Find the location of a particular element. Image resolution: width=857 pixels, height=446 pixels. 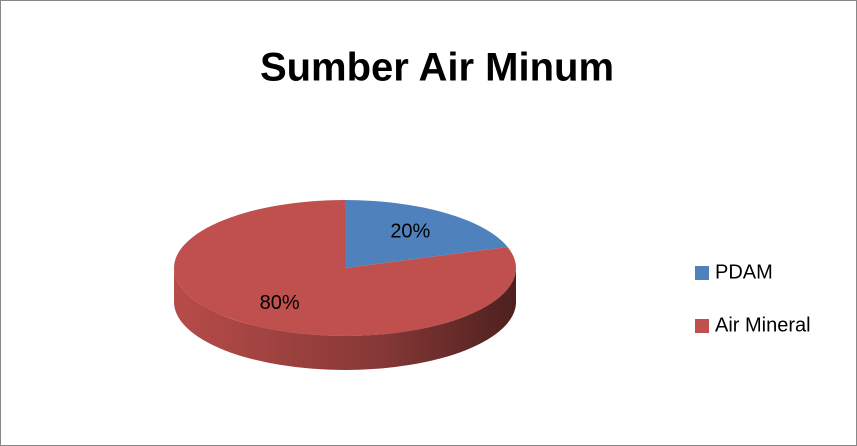

chart-title: Sumber Air Minum is located at coordinates (437, 68).